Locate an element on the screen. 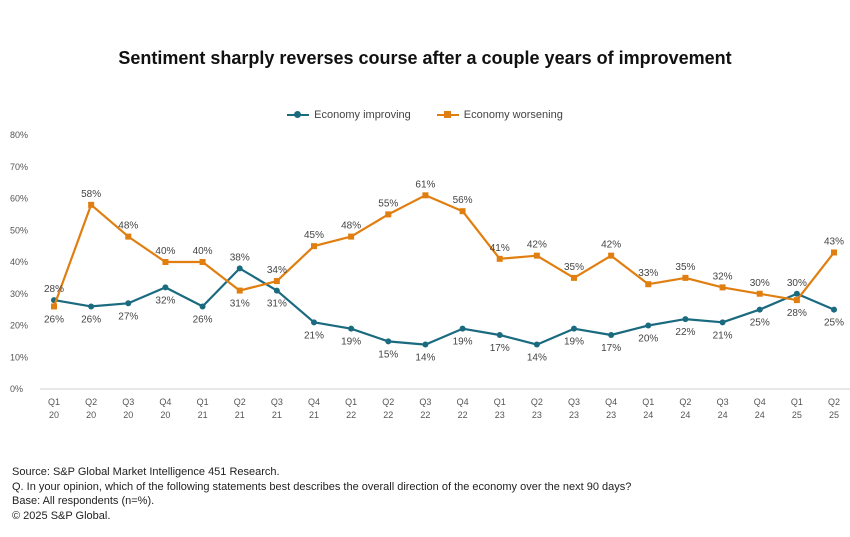  legend-item-improving: Economy improving is located at coordinates (349, 115).